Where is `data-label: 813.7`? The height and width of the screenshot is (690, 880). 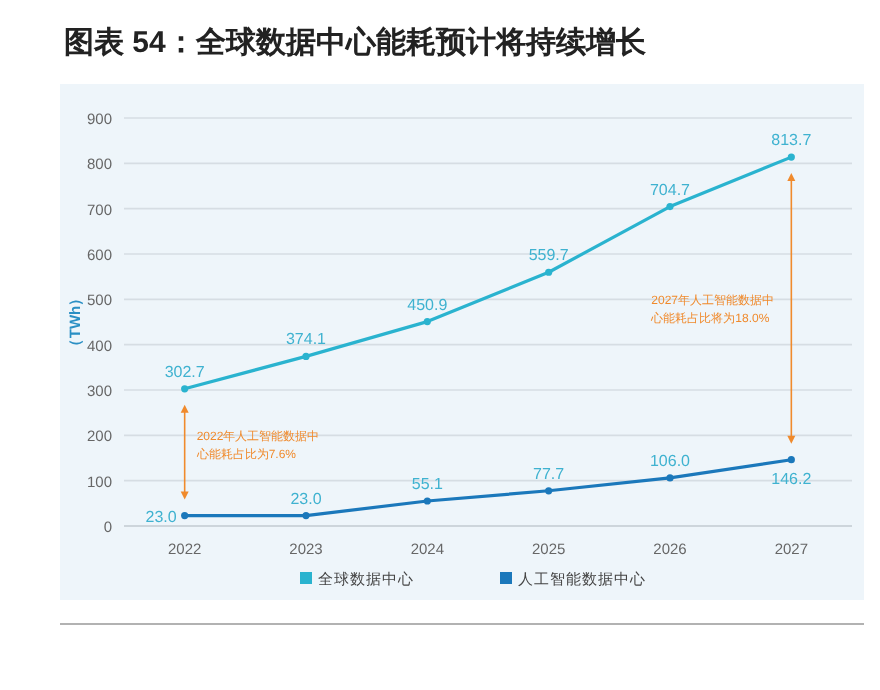 data-label: 813.7 is located at coordinates (792, 140).